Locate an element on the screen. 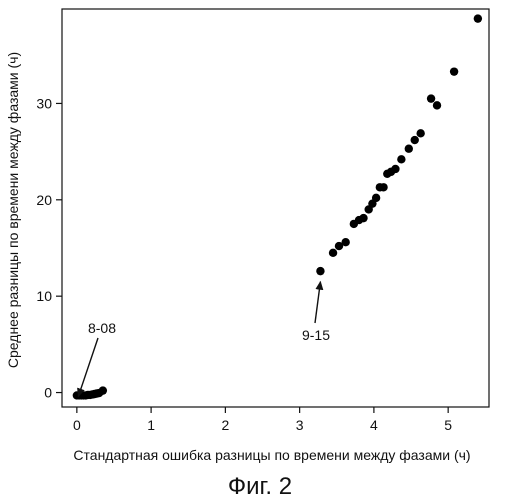  y-tick-label: 30 is located at coordinates (44, 103).